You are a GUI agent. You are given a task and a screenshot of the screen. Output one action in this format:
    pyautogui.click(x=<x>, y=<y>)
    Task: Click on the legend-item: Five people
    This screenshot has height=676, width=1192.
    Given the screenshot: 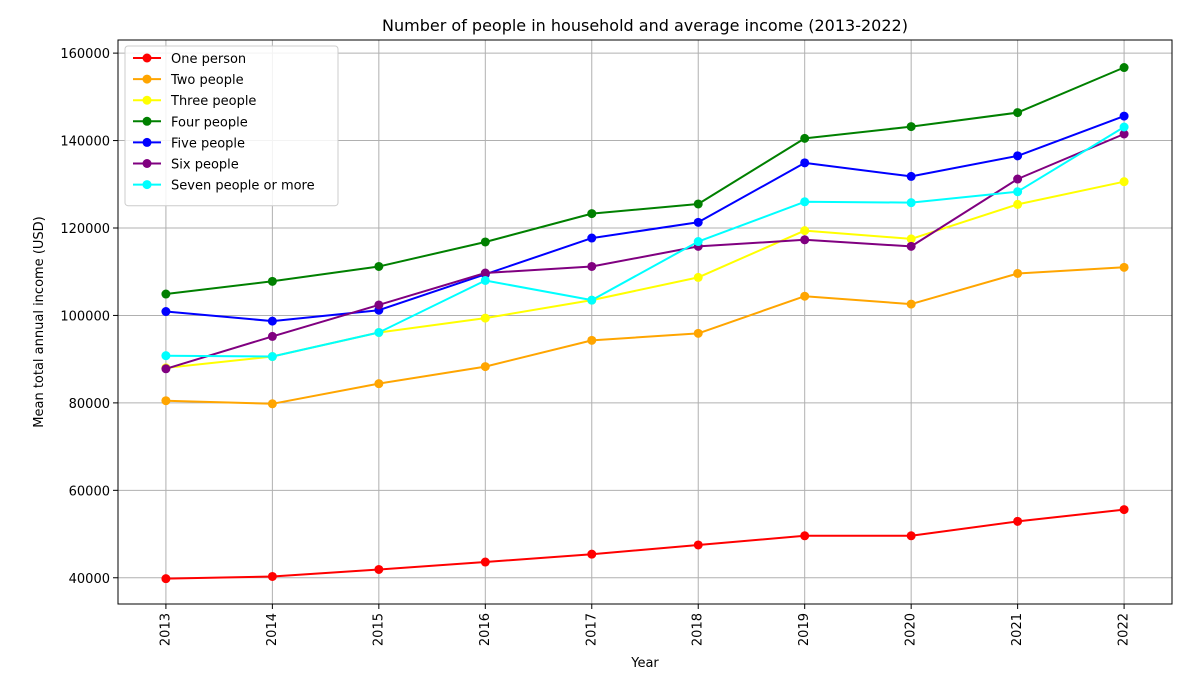 What is the action you would take?
    pyautogui.click(x=189, y=143)
    